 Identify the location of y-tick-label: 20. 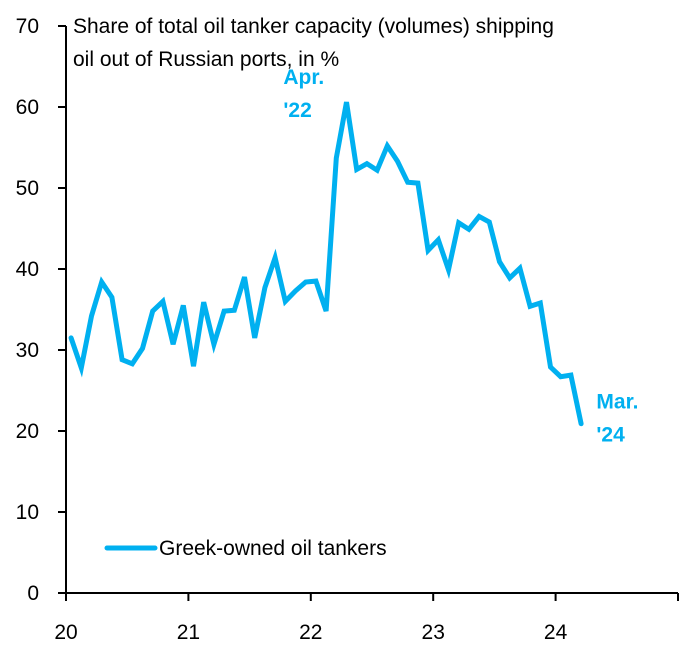
(27, 431).